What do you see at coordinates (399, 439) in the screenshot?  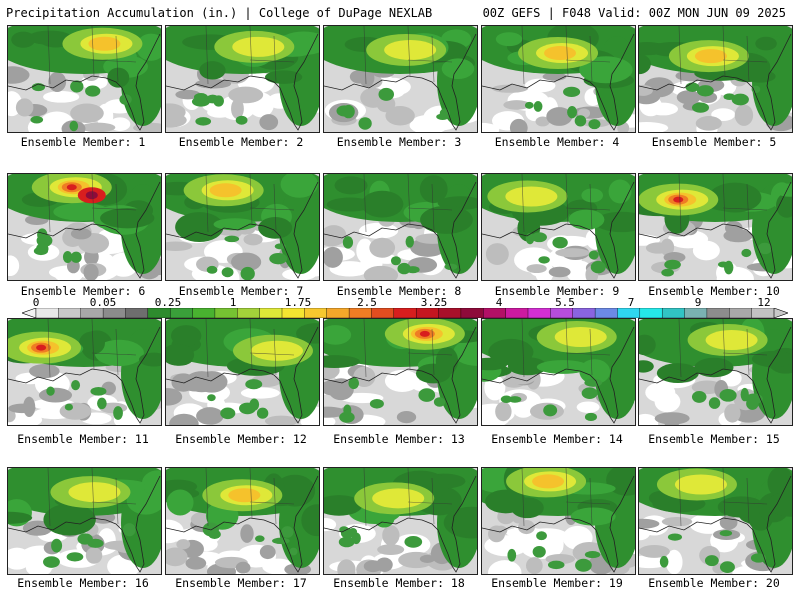 I see `ensemble-member-label: Ensemble Member: 13` at bounding box center [399, 439].